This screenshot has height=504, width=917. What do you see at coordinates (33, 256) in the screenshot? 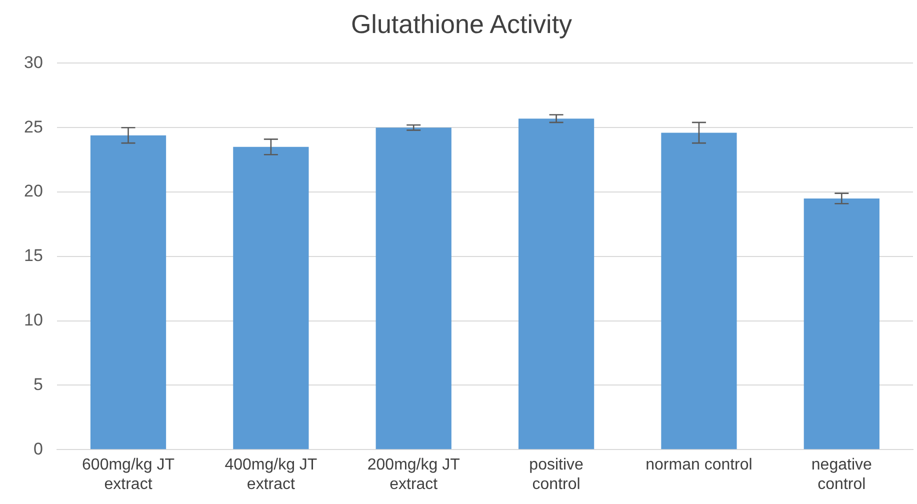
I see `y-tick-label: 15` at bounding box center [33, 256].